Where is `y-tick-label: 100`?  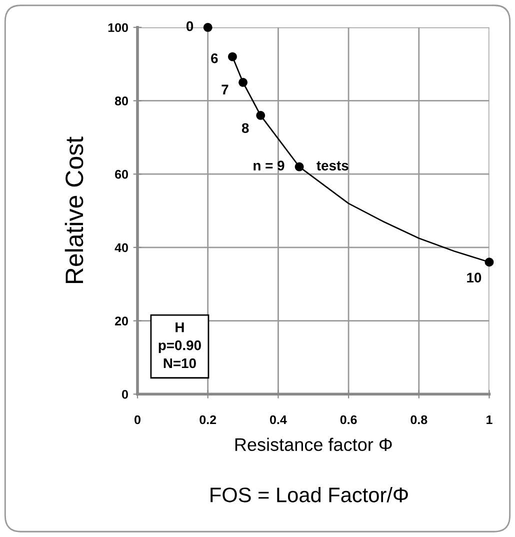 y-tick-label: 100 is located at coordinates (118, 27).